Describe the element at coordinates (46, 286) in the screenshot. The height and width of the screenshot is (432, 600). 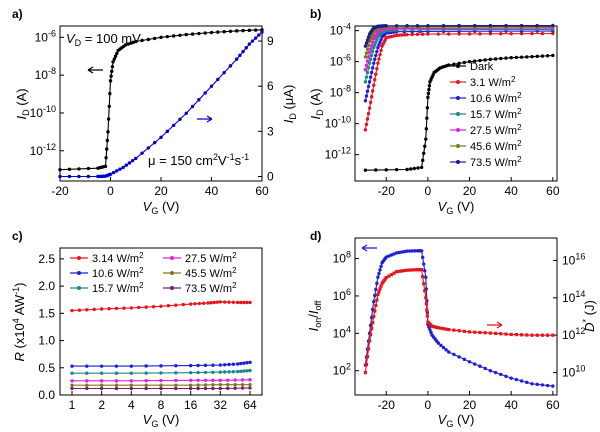
I see `panel-c-ytick-label: 2.0` at that location.